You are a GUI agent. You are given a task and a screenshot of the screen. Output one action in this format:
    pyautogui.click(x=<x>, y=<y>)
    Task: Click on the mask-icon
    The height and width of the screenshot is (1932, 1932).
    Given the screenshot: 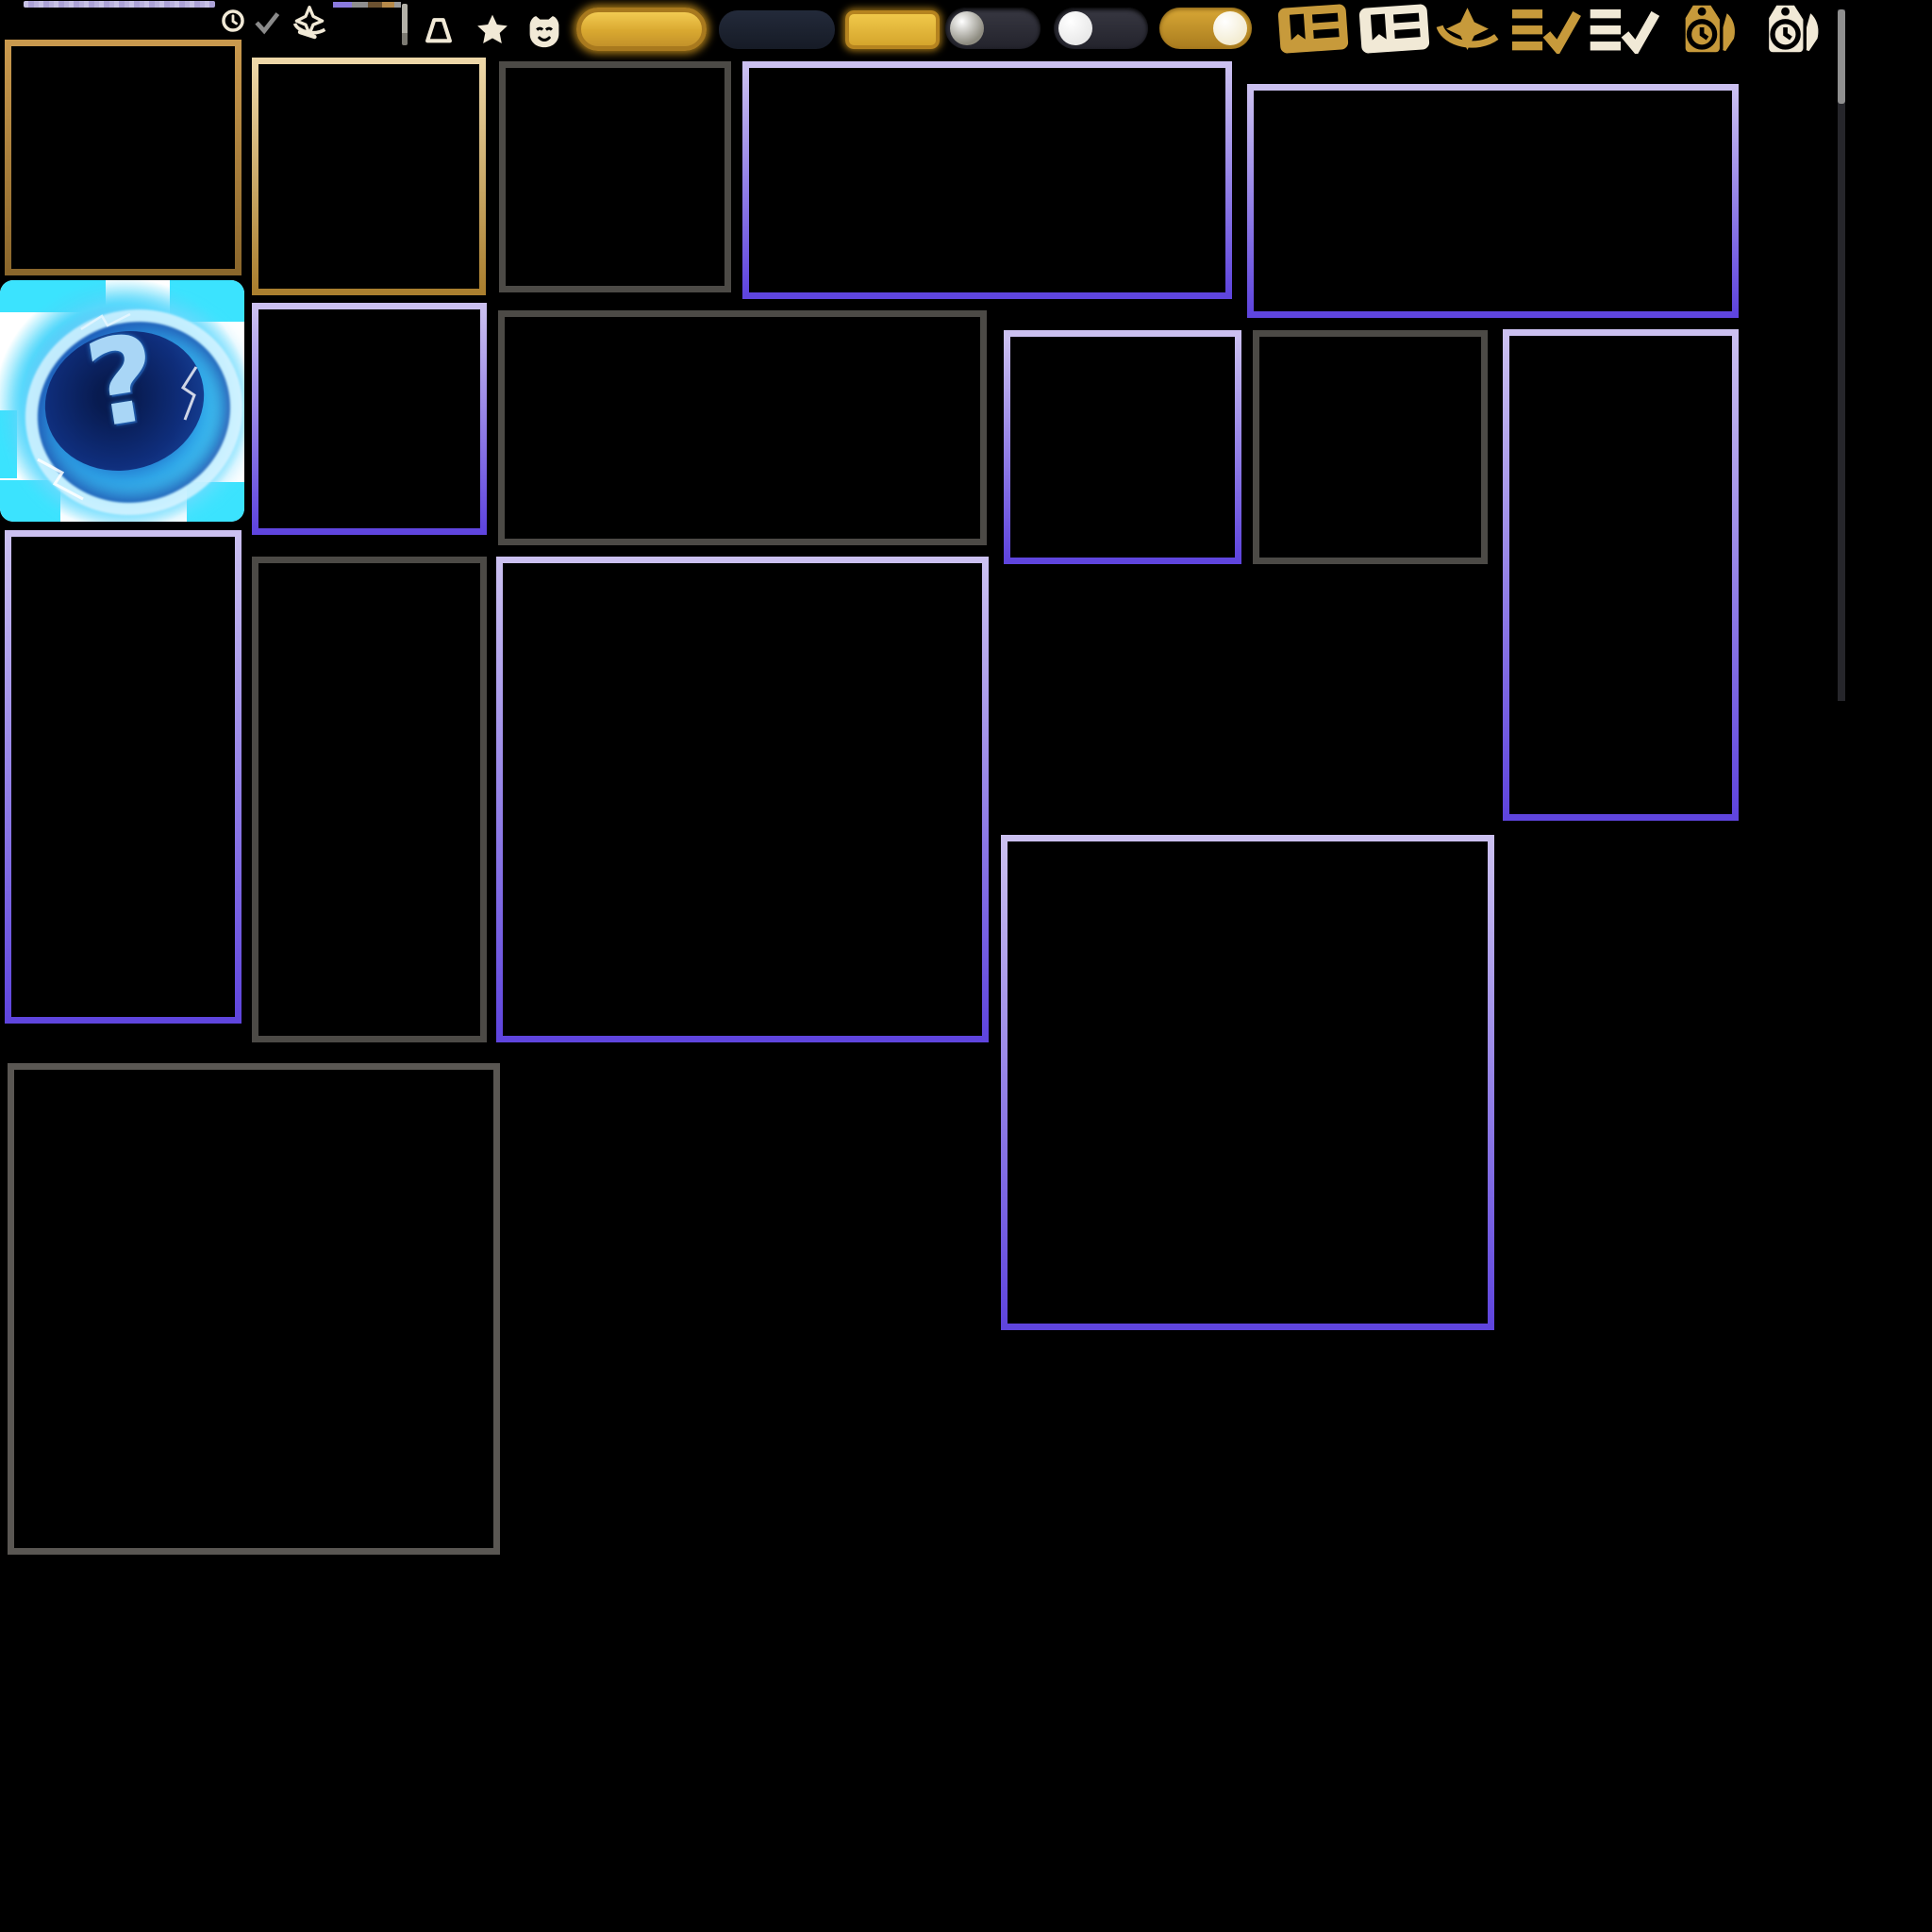 What is the action you would take?
    pyautogui.click(x=545, y=31)
    